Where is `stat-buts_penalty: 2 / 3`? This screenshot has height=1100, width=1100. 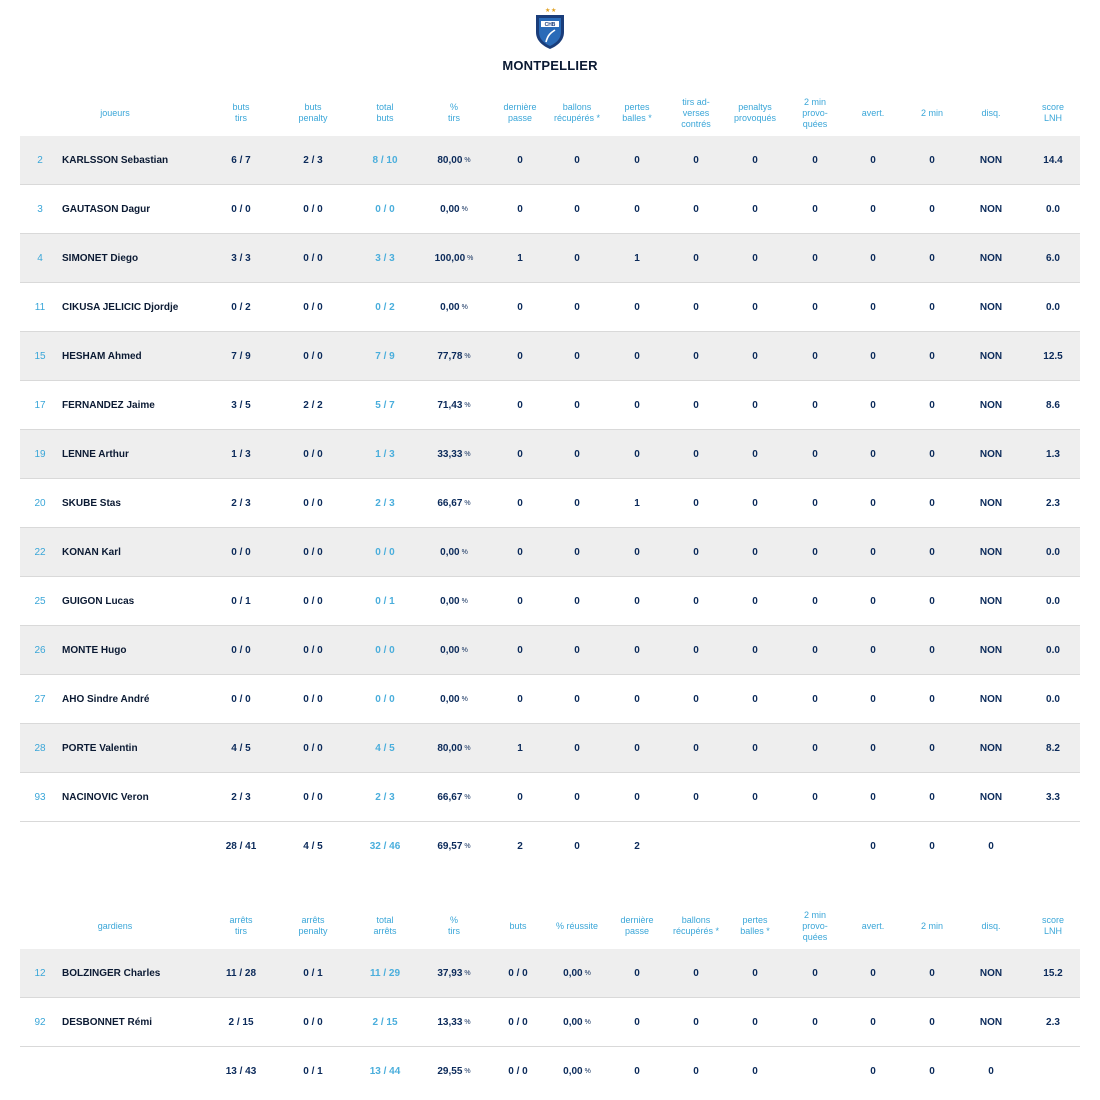
stat-buts_penalty: 2 / 3 is located at coordinates (313, 160).